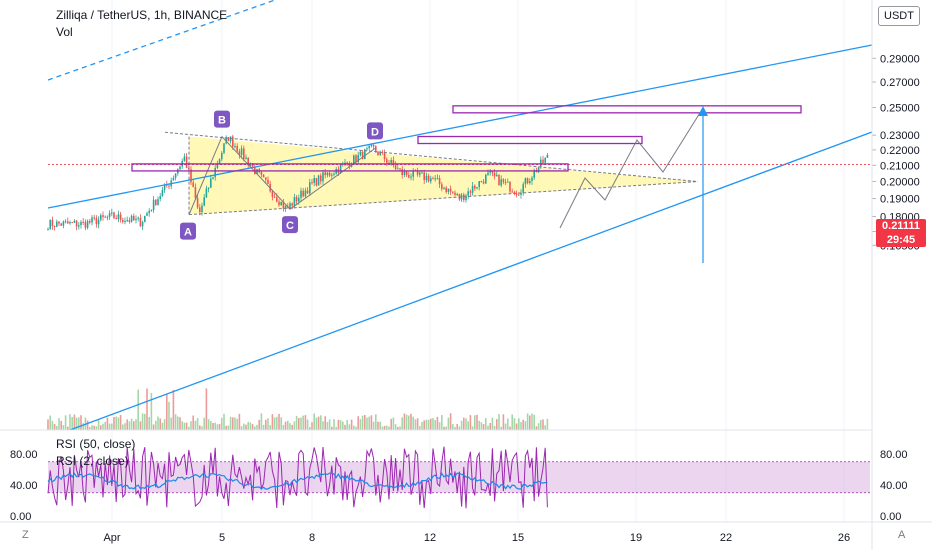 The image size is (932, 550). I want to click on rsi-right-tick: 0.00, so click(890, 517).